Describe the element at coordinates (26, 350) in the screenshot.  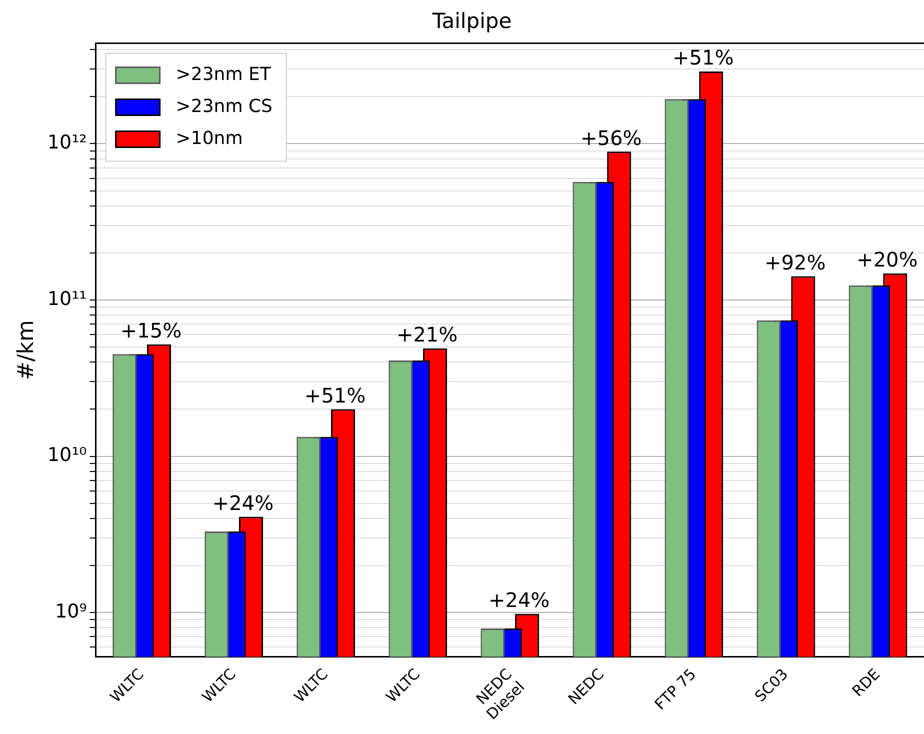
I see `y-axis-title: #/km` at that location.